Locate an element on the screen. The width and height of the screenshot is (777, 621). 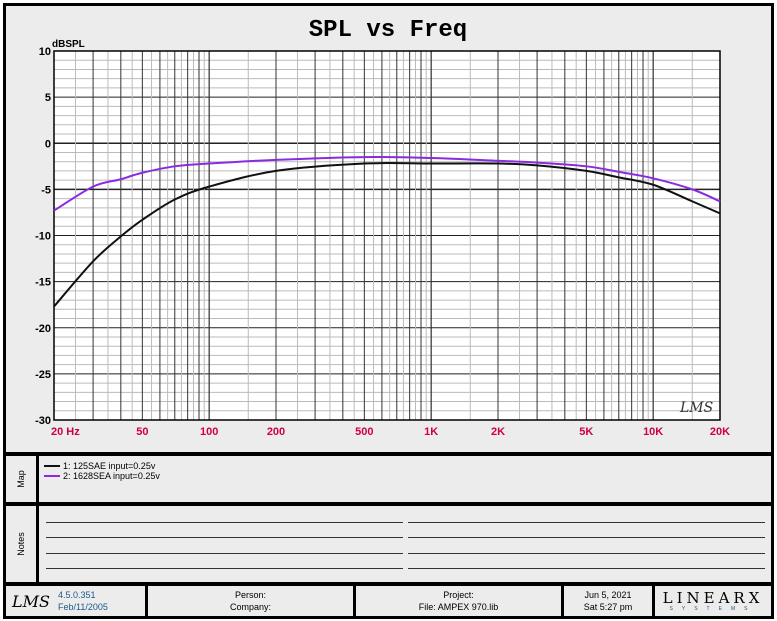
footer-person-cell: Person: Company: is located at coordinates (252, 601).